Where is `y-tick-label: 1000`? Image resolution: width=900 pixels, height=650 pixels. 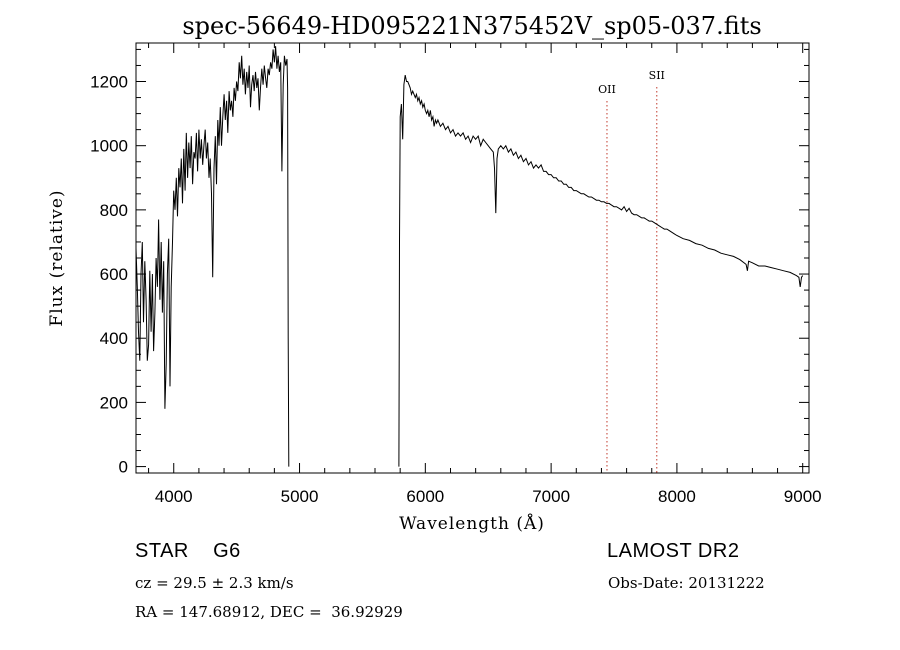
y-tick-label: 1000 is located at coordinates (109, 146).